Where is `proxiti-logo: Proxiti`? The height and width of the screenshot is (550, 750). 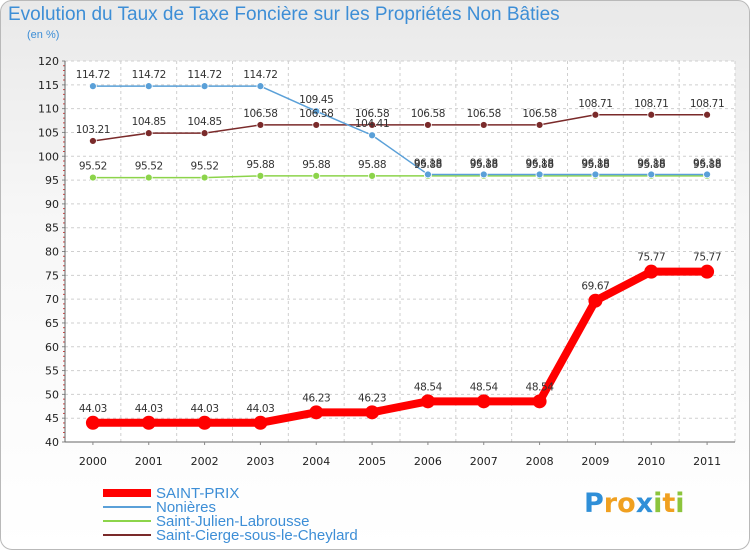 proxiti-logo: Proxiti is located at coordinates (634, 503).